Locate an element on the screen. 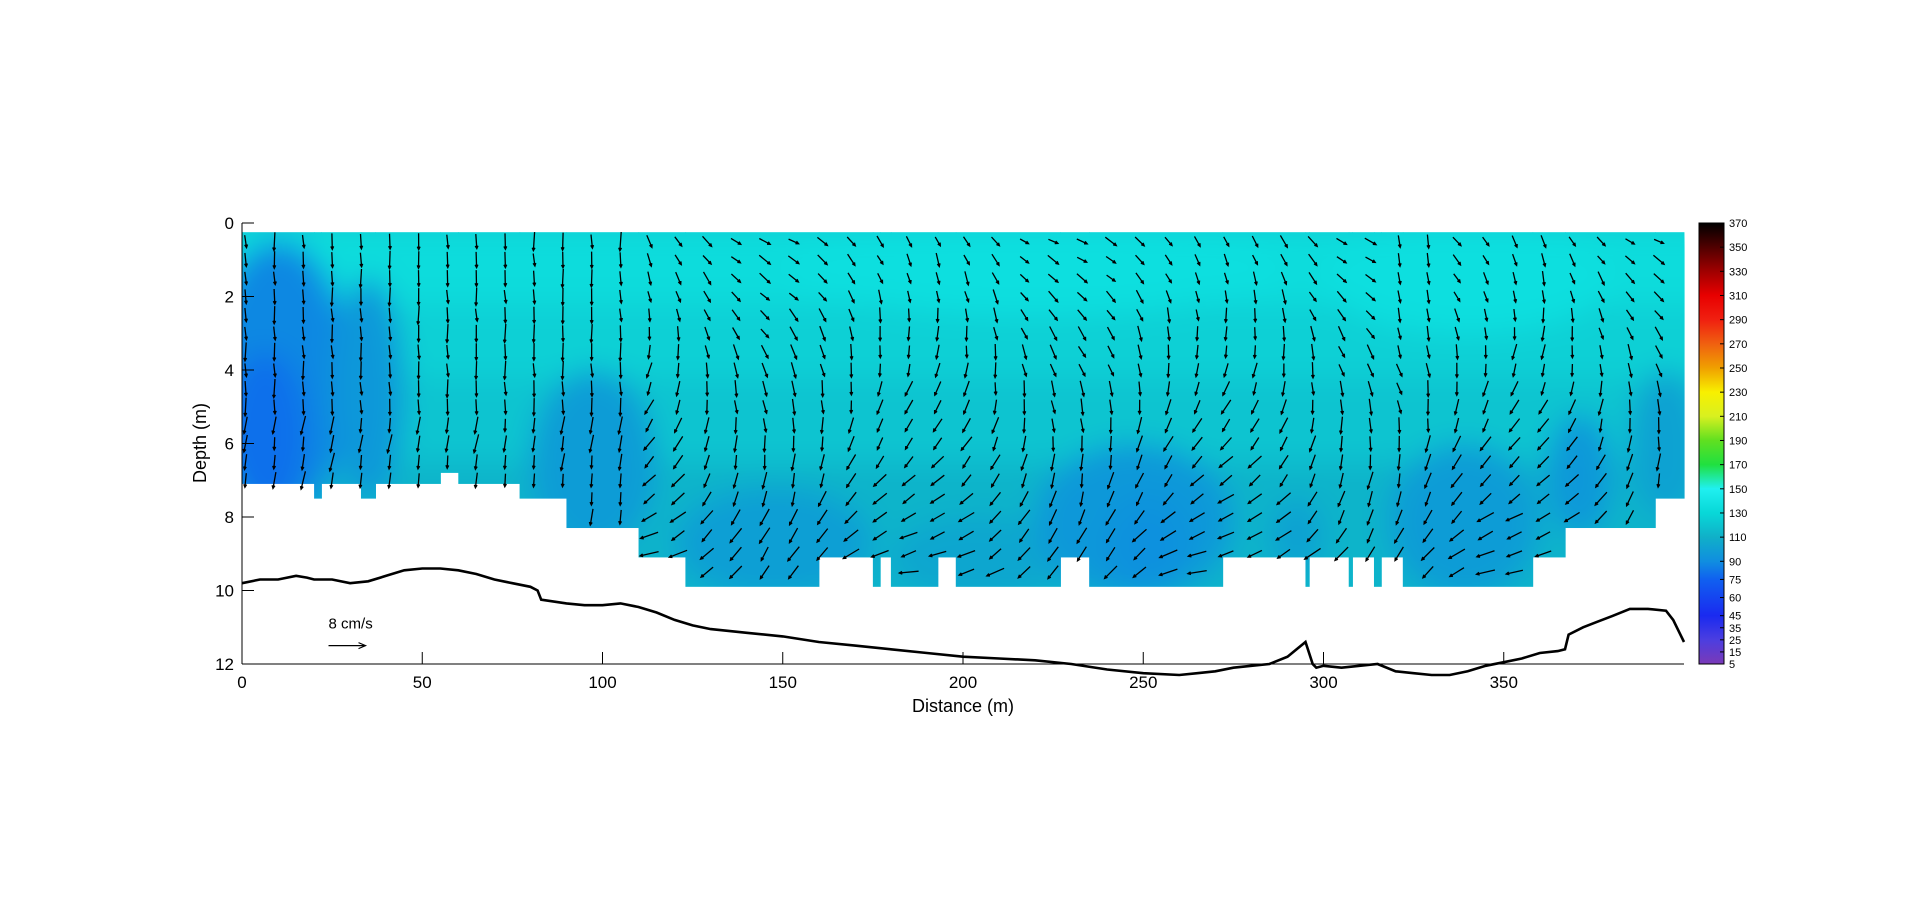 The image size is (1920, 916). x-tick-label: 0 is located at coordinates (241, 682).